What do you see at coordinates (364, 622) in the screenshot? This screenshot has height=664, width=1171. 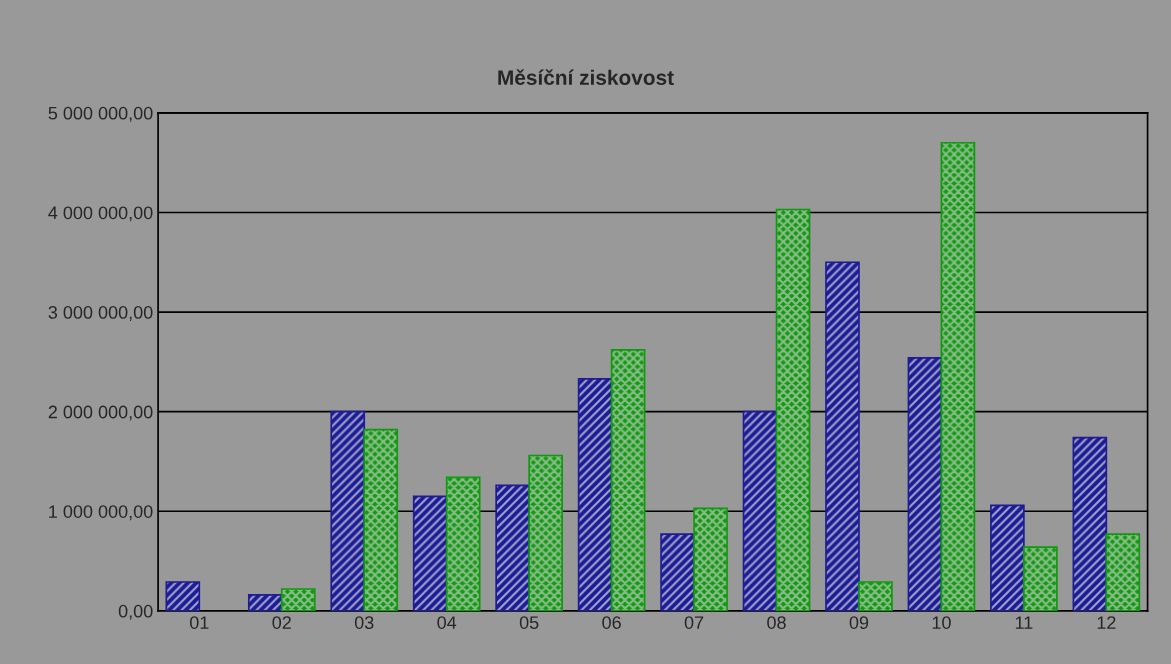 I see `x-tick-label: 03` at bounding box center [364, 622].